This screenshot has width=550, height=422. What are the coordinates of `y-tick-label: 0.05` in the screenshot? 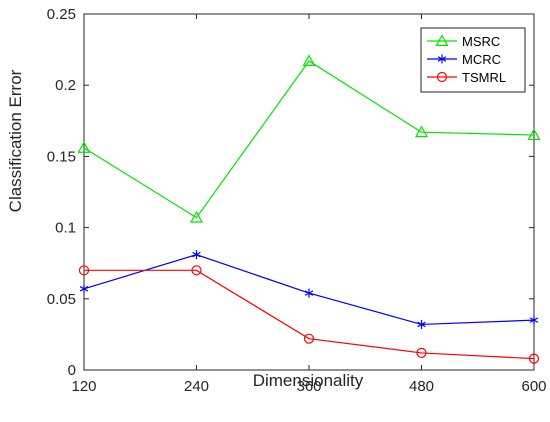 It's located at (61, 299).